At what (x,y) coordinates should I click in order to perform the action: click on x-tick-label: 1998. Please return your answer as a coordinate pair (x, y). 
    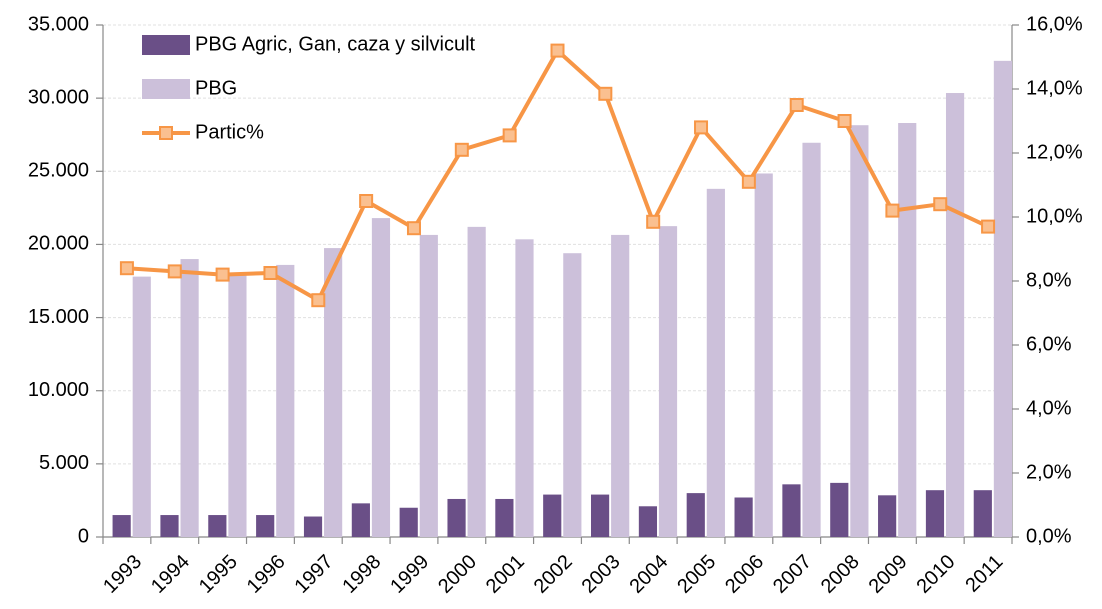
    Looking at the image, I should click on (361, 574).